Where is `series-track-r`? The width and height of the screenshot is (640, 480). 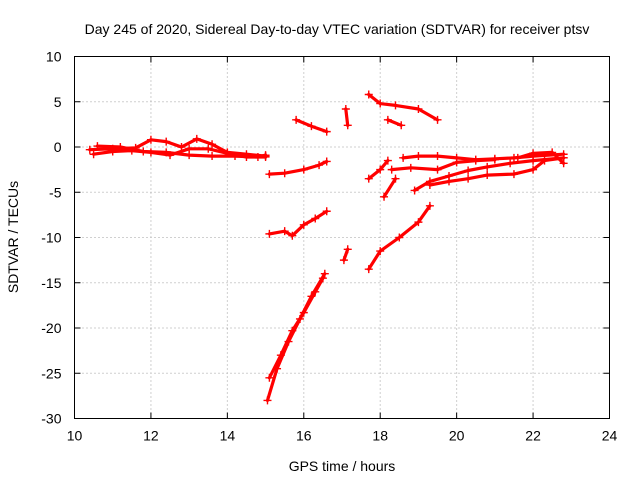
series-track-r is located at coordinates (489, 174).